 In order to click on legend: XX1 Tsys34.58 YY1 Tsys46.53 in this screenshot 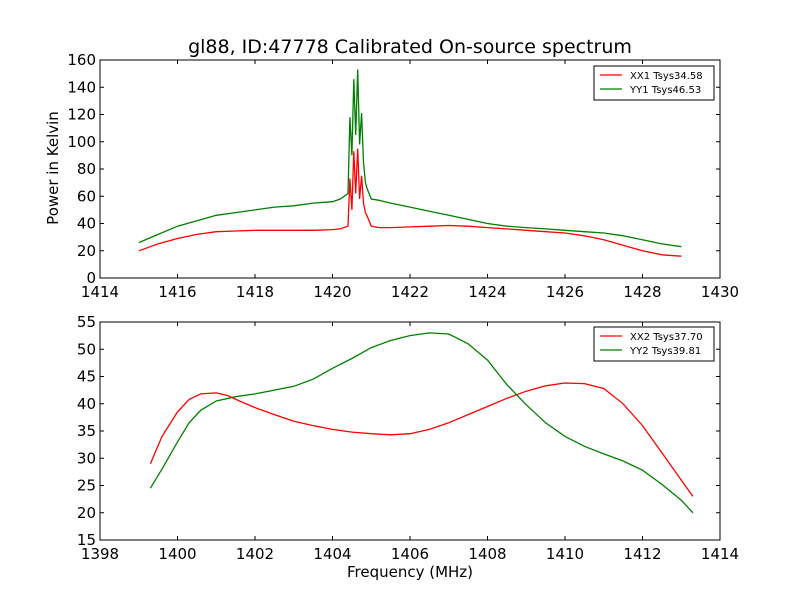, I will do `click(654, 83)`.